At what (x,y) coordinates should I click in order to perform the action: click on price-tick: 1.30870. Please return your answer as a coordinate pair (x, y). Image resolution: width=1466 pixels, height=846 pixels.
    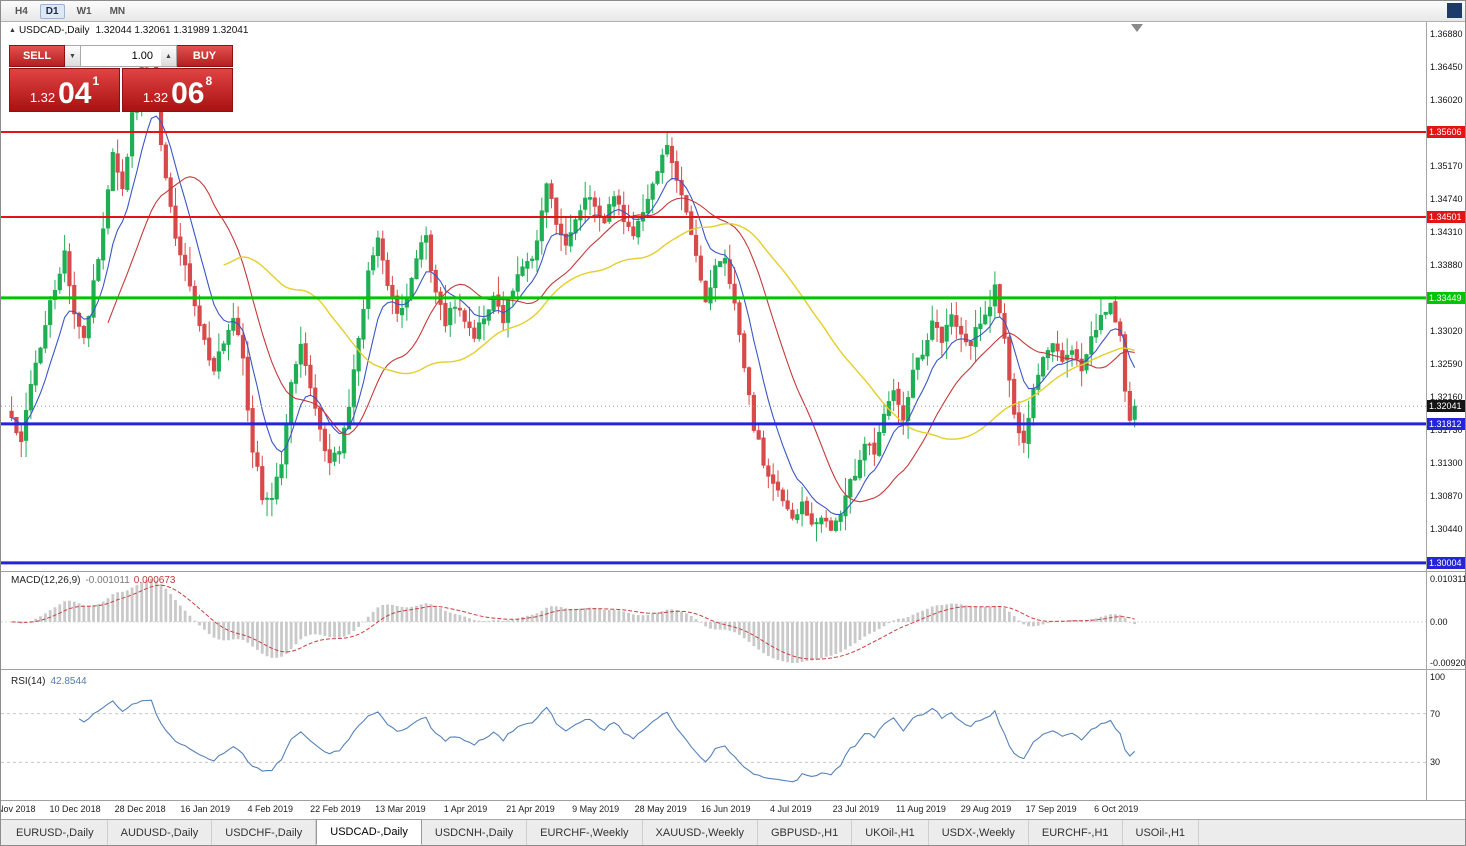
    Looking at the image, I should click on (1446, 496).